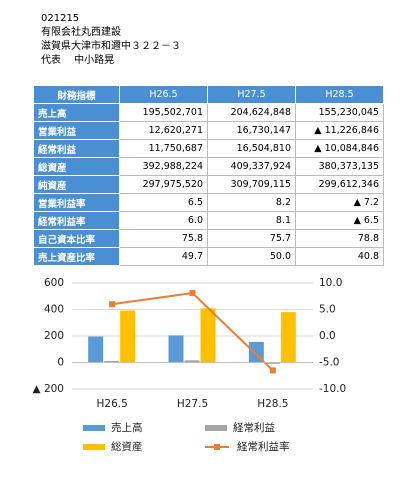  Describe the element at coordinates (339, 256) in the screenshot. I see `value-cell: 40.8` at that location.